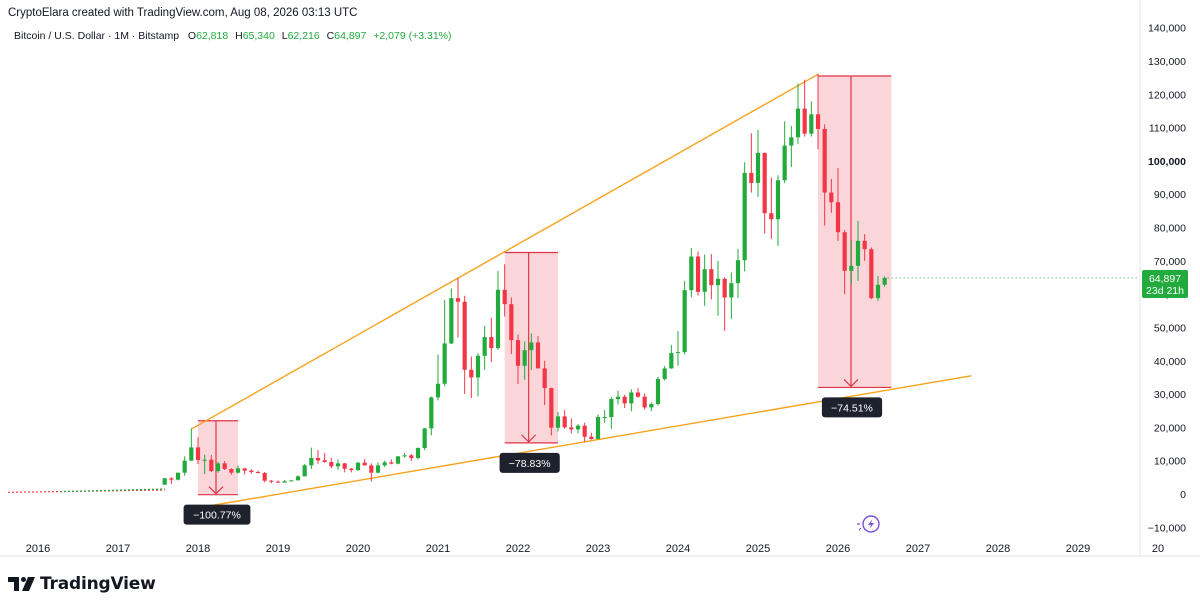  What do you see at coordinates (1167, 162) in the screenshot?
I see `price-tick-label: 100,000` at bounding box center [1167, 162].